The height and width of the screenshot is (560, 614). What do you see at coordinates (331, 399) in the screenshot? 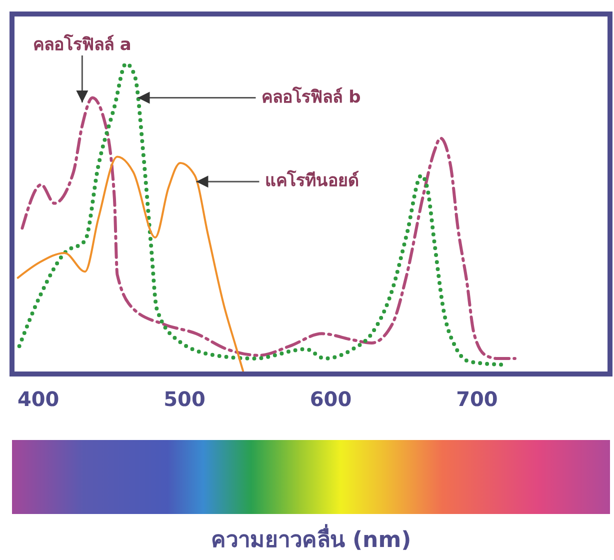
I see `x-tick-label: 600` at bounding box center [331, 399].